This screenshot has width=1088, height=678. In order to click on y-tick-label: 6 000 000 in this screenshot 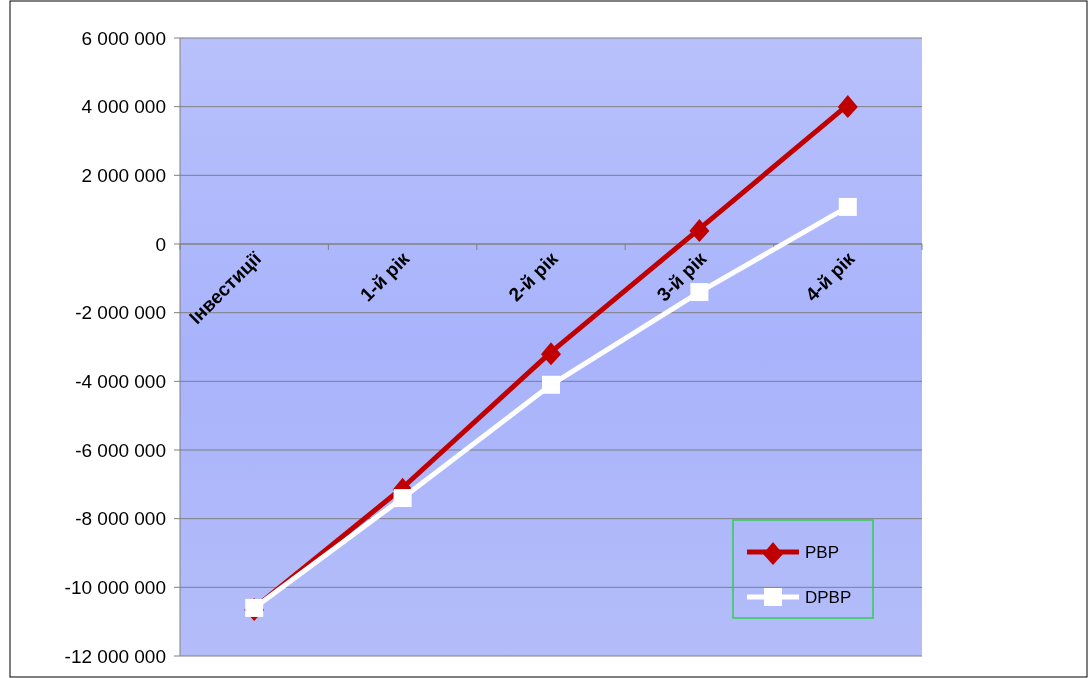, I will do `click(123, 38)`.